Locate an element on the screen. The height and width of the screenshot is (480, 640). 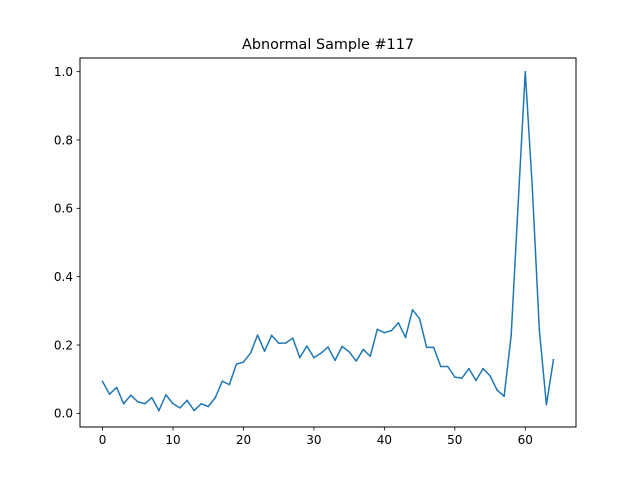
y-tick-label: 1.0 is located at coordinates (63, 72).